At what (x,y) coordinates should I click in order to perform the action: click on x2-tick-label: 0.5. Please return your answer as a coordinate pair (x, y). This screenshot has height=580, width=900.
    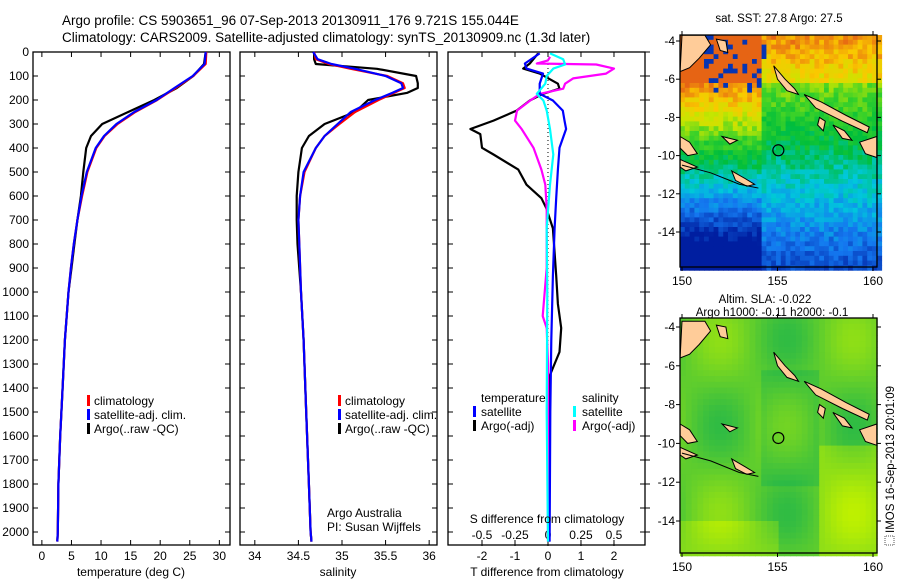
    Looking at the image, I should click on (614, 535).